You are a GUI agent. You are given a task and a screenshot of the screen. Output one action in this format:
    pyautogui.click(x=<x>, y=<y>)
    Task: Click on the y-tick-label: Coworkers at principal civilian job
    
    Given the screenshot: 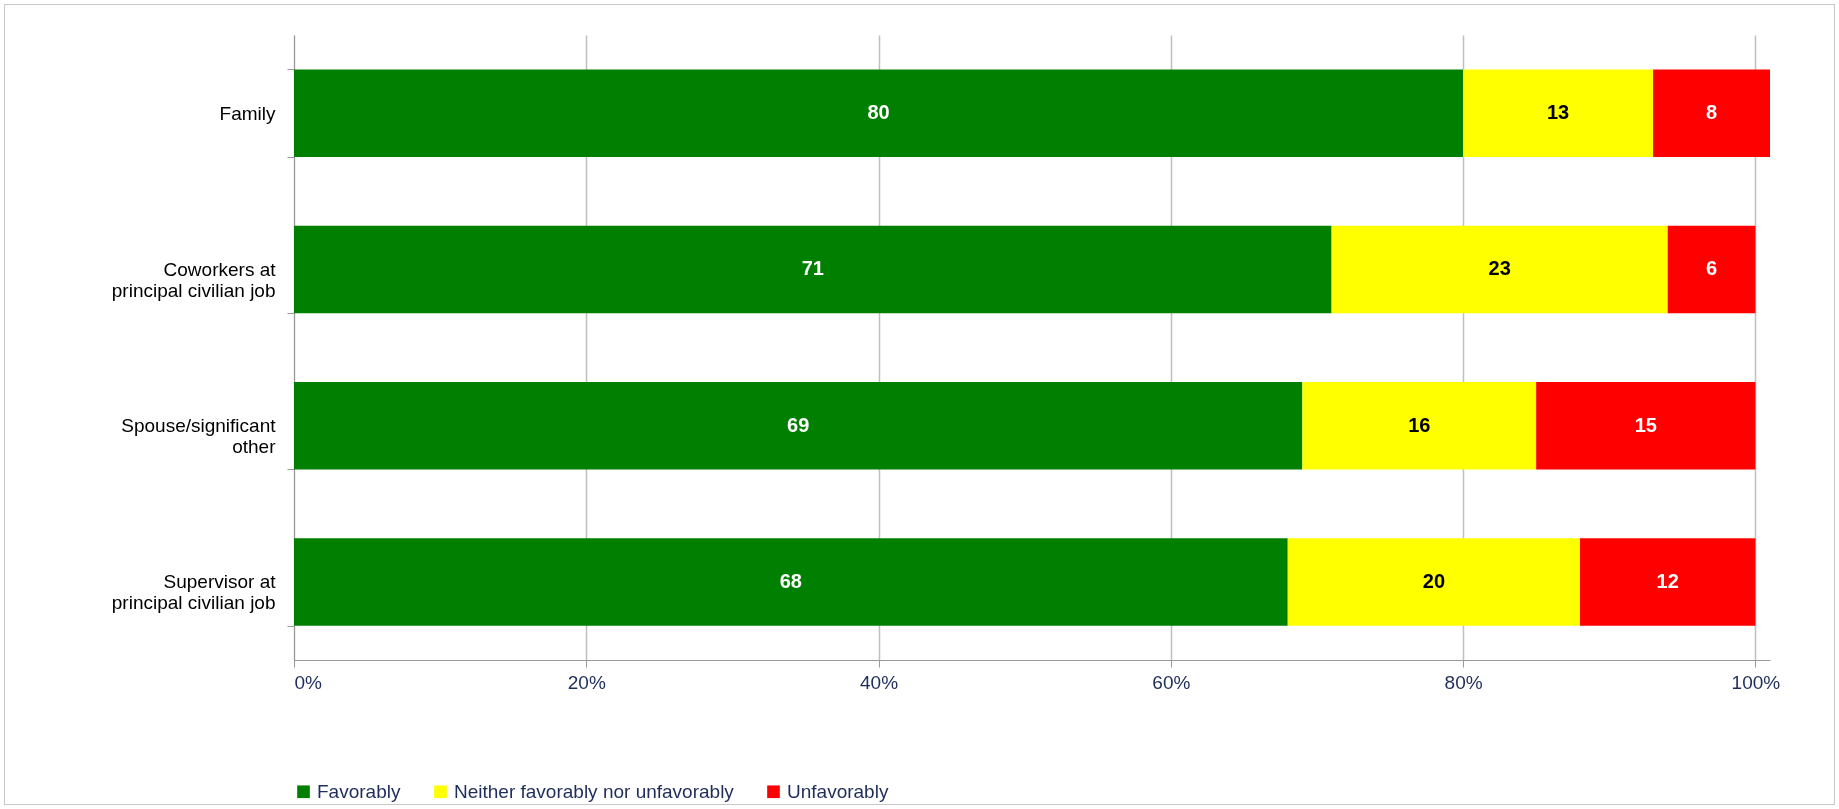 What is the action you would take?
    pyautogui.click(x=194, y=279)
    